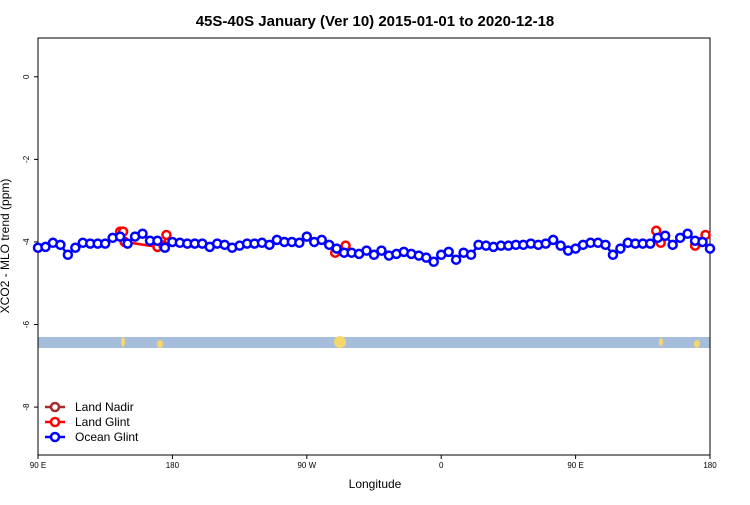  What do you see at coordinates (306, 465) in the screenshot?
I see `x-tick-label: 90 W` at bounding box center [306, 465].